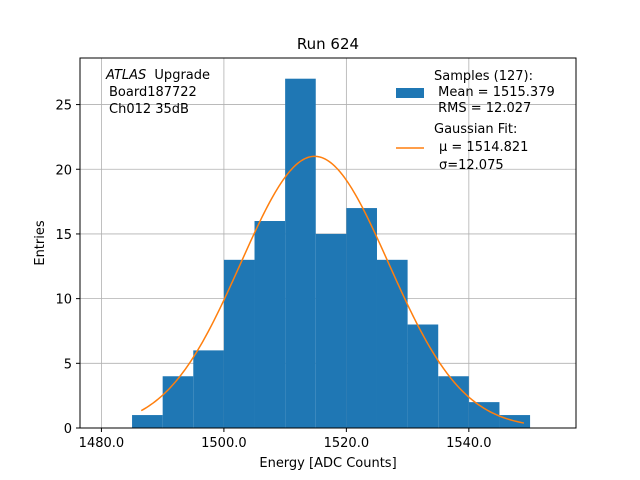 The image size is (640, 480). Describe the element at coordinates (347, 443) in the screenshot. I see `x-tick-label: 1520.0` at that location.